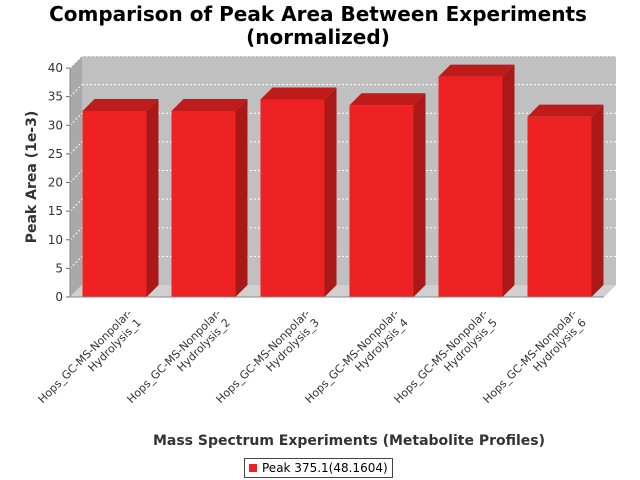 The image size is (640, 480). I want to click on y-tick-label: 35, so click(55, 97).